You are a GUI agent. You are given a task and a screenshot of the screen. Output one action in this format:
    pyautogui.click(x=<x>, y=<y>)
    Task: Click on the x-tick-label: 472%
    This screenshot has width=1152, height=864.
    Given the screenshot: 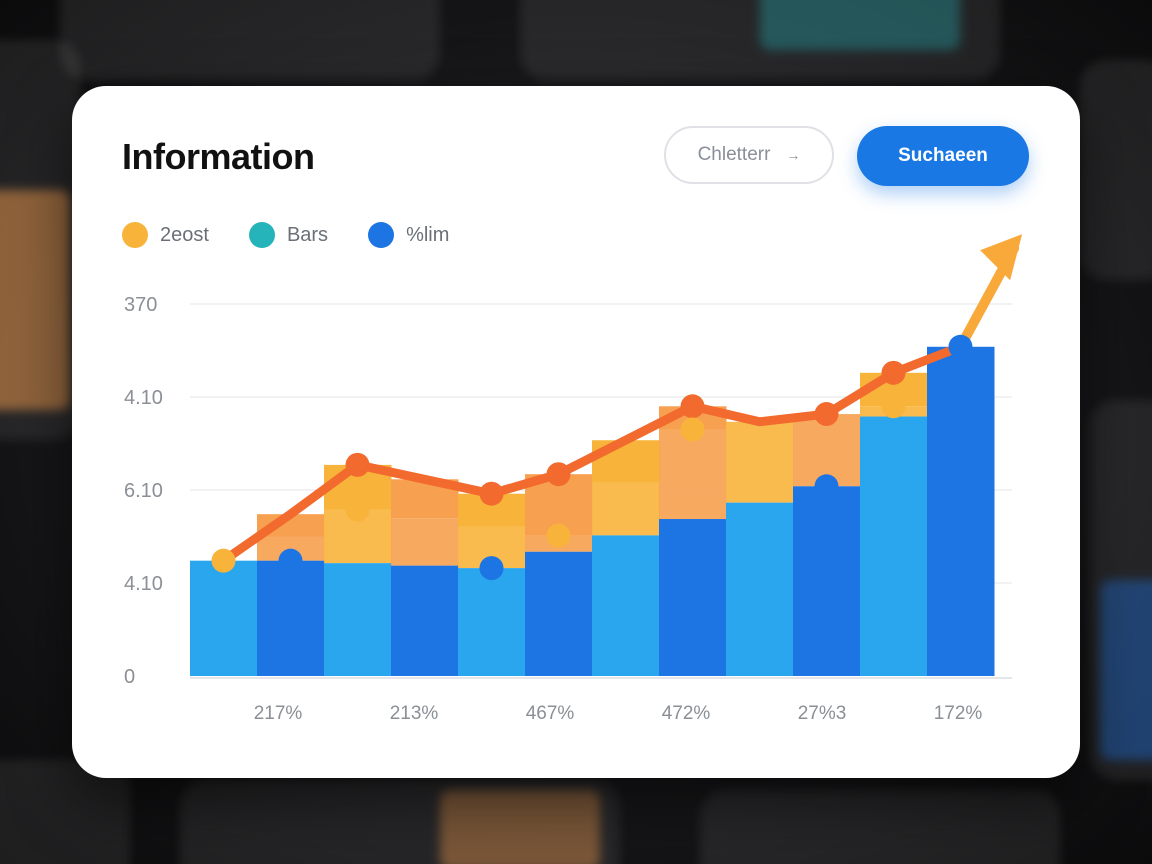 What is the action you would take?
    pyautogui.click(x=686, y=713)
    